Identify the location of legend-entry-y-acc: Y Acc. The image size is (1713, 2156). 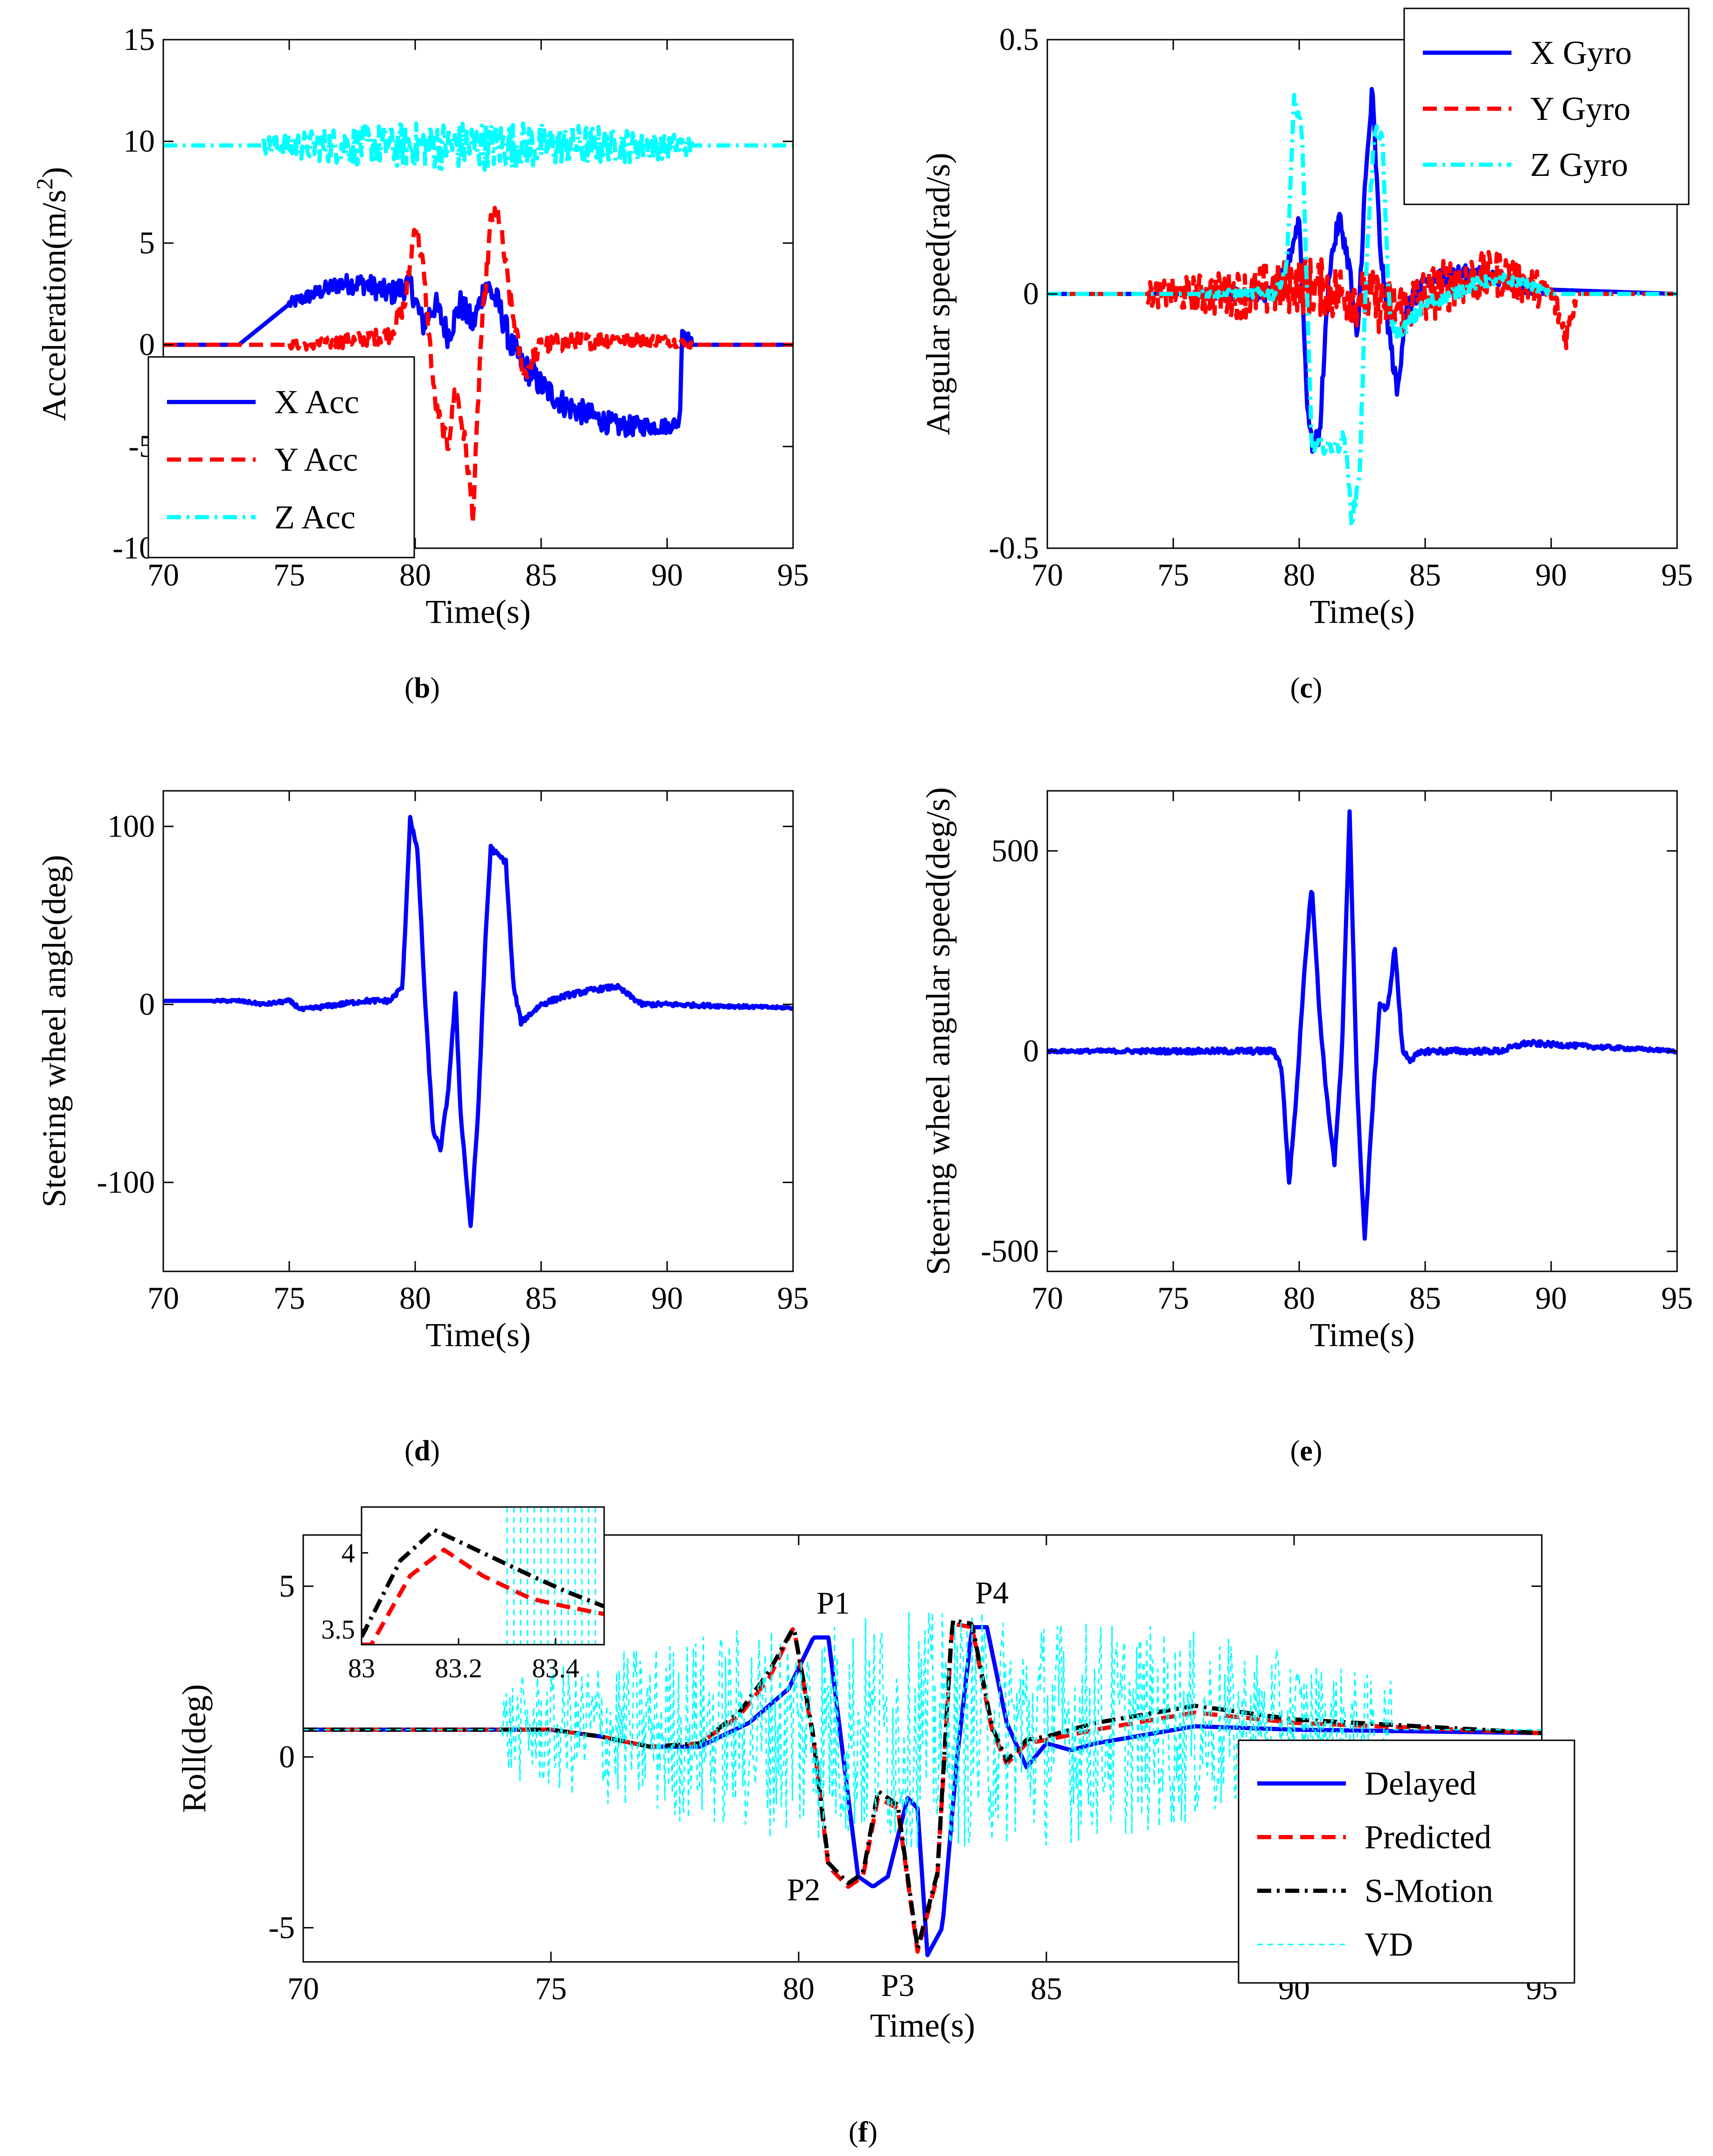
(316, 459).